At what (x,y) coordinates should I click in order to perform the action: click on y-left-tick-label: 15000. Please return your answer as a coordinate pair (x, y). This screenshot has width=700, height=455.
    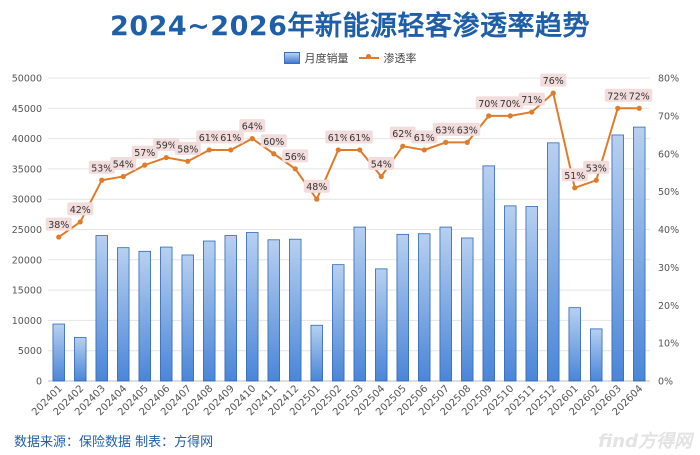
    Looking at the image, I should click on (27, 291).